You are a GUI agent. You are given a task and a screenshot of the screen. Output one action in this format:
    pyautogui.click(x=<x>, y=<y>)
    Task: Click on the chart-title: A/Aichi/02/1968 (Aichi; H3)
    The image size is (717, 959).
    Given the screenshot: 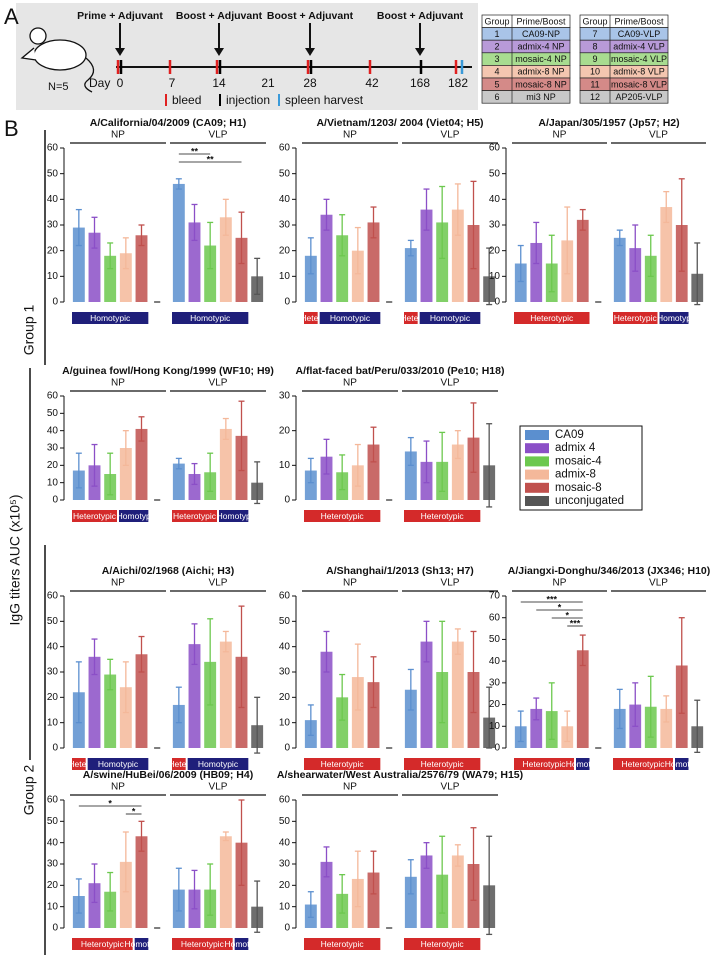 What is the action you would take?
    pyautogui.click(x=168, y=571)
    